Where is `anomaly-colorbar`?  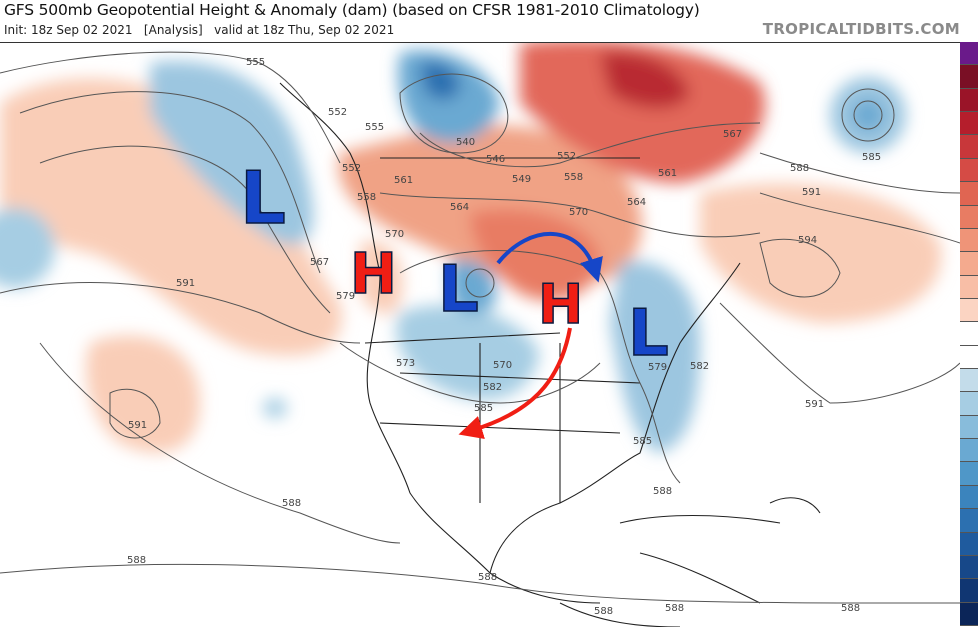 anomaly-colorbar is located at coordinates (969, 334).